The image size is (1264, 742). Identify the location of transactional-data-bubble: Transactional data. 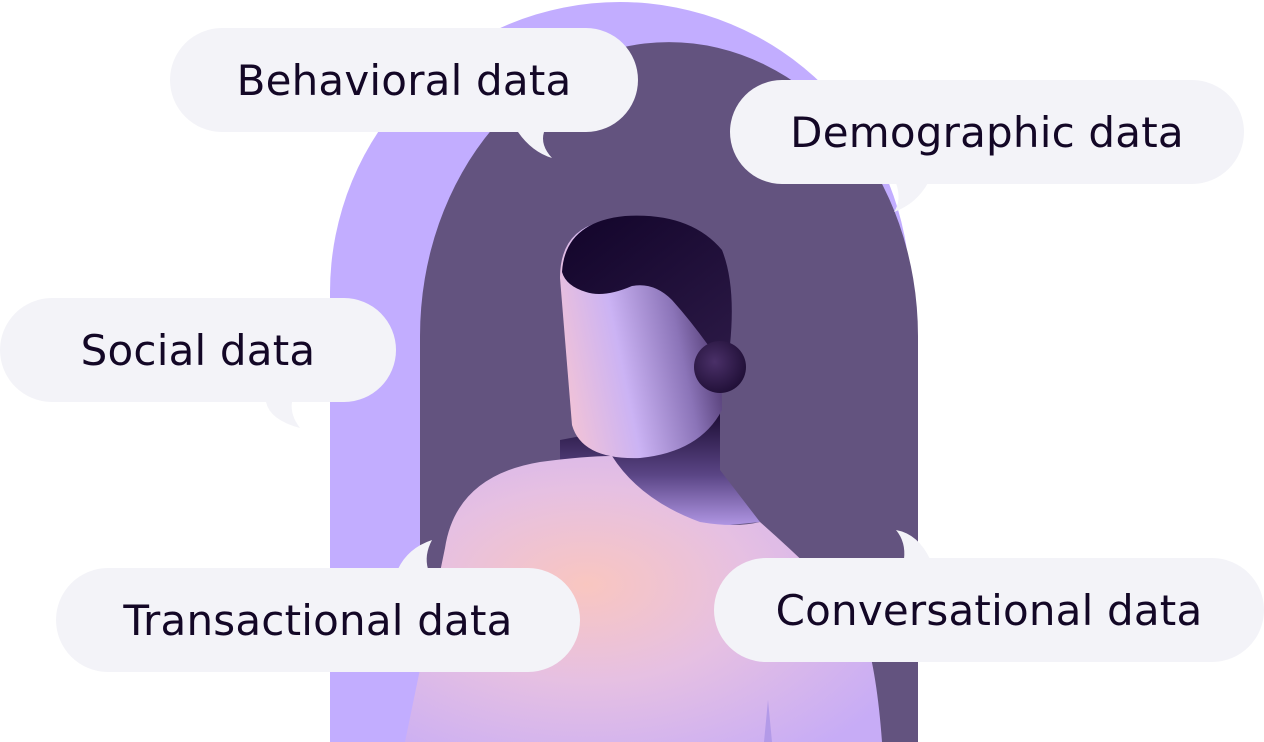
(318, 620).